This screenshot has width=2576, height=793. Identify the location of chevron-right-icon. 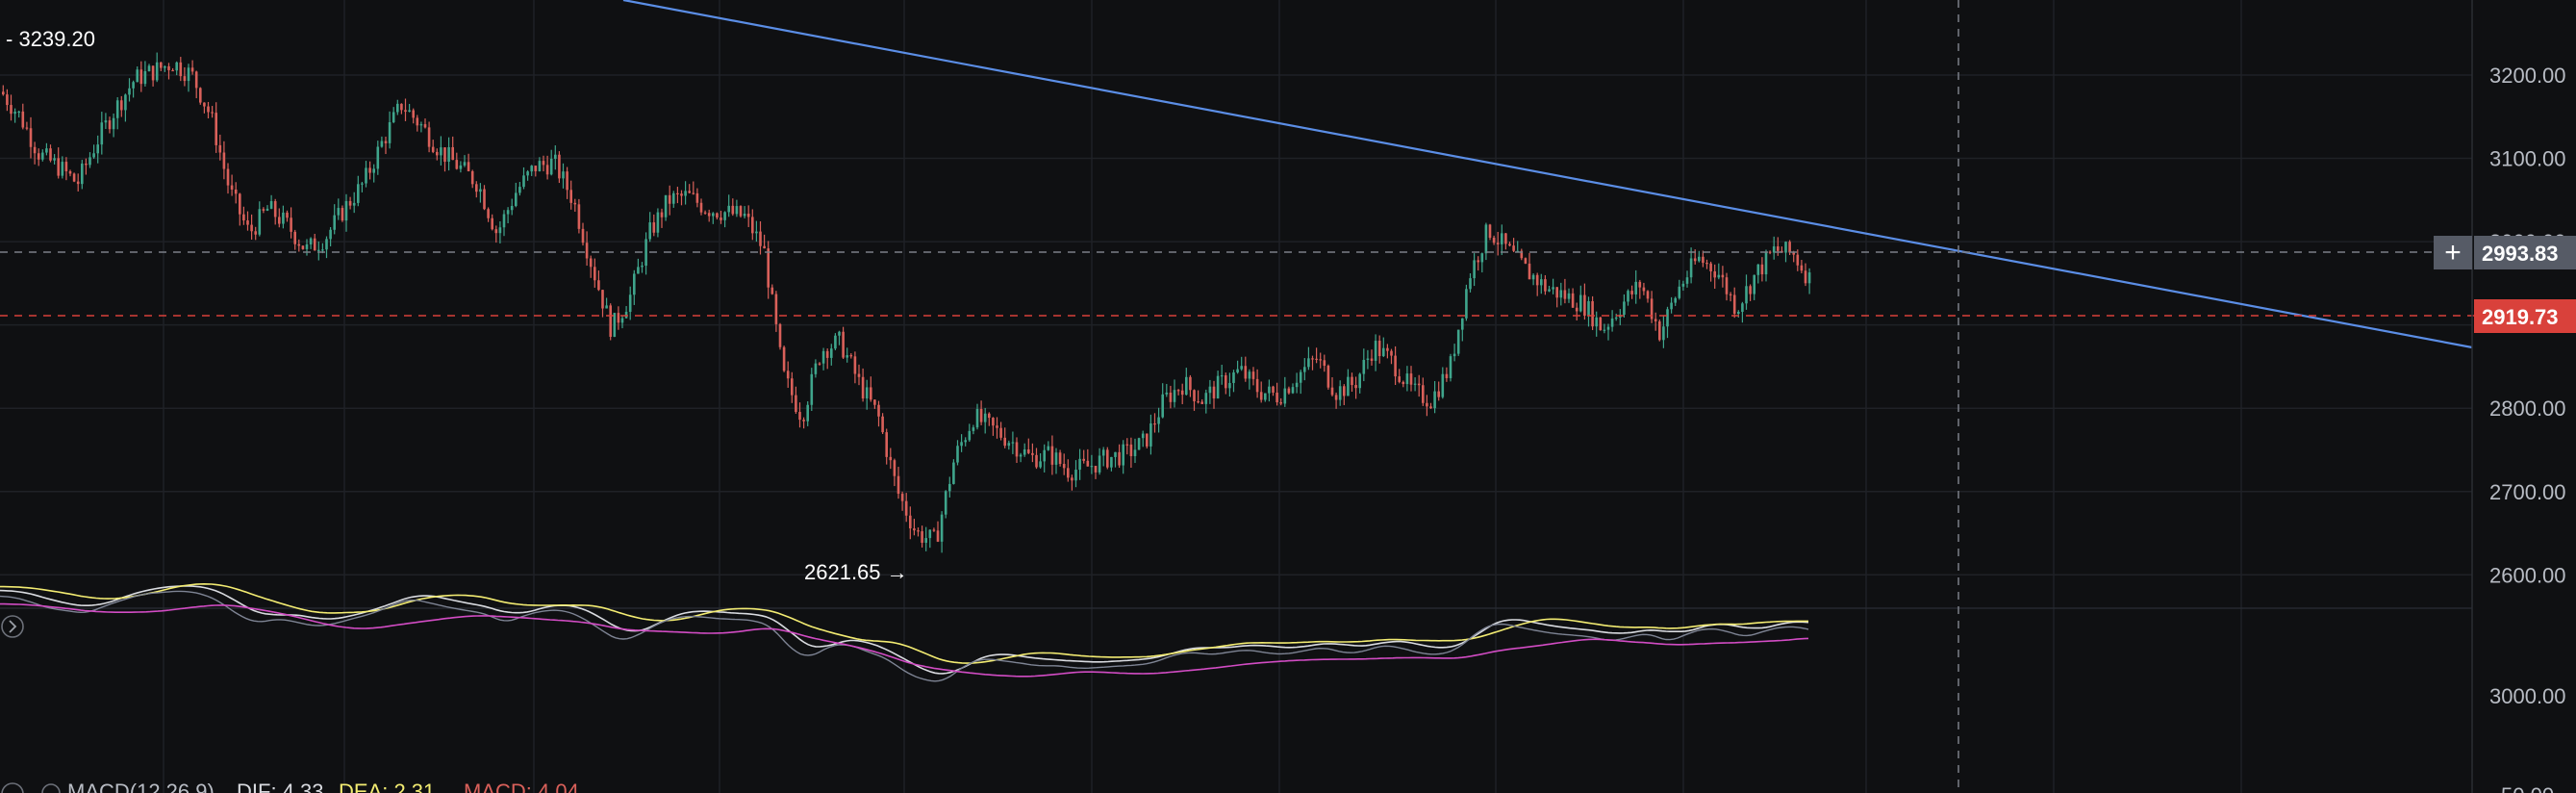
(13, 626).